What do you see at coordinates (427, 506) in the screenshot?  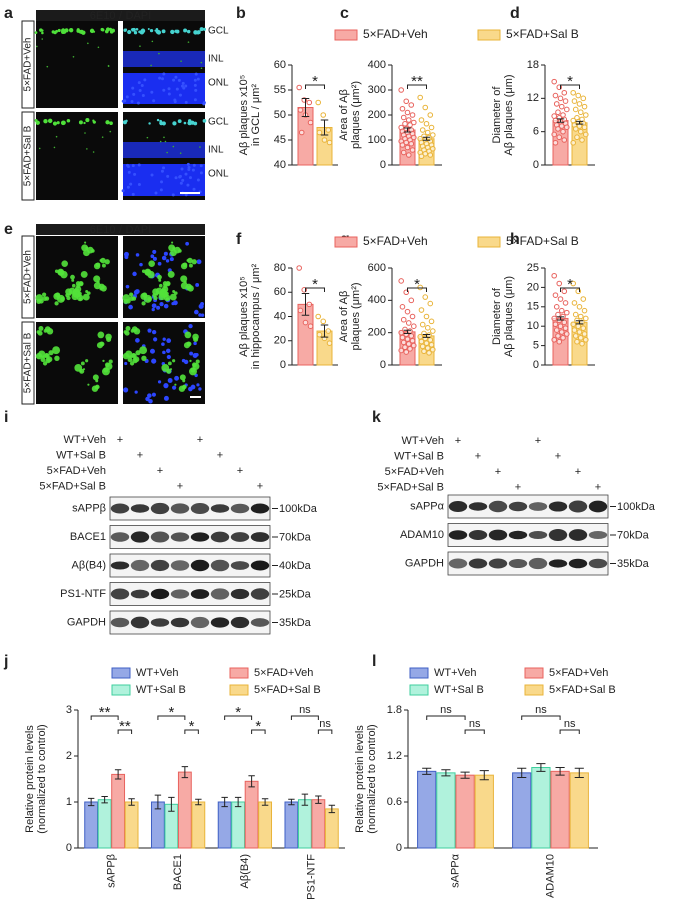 I see `band-label: sAPPα` at bounding box center [427, 506].